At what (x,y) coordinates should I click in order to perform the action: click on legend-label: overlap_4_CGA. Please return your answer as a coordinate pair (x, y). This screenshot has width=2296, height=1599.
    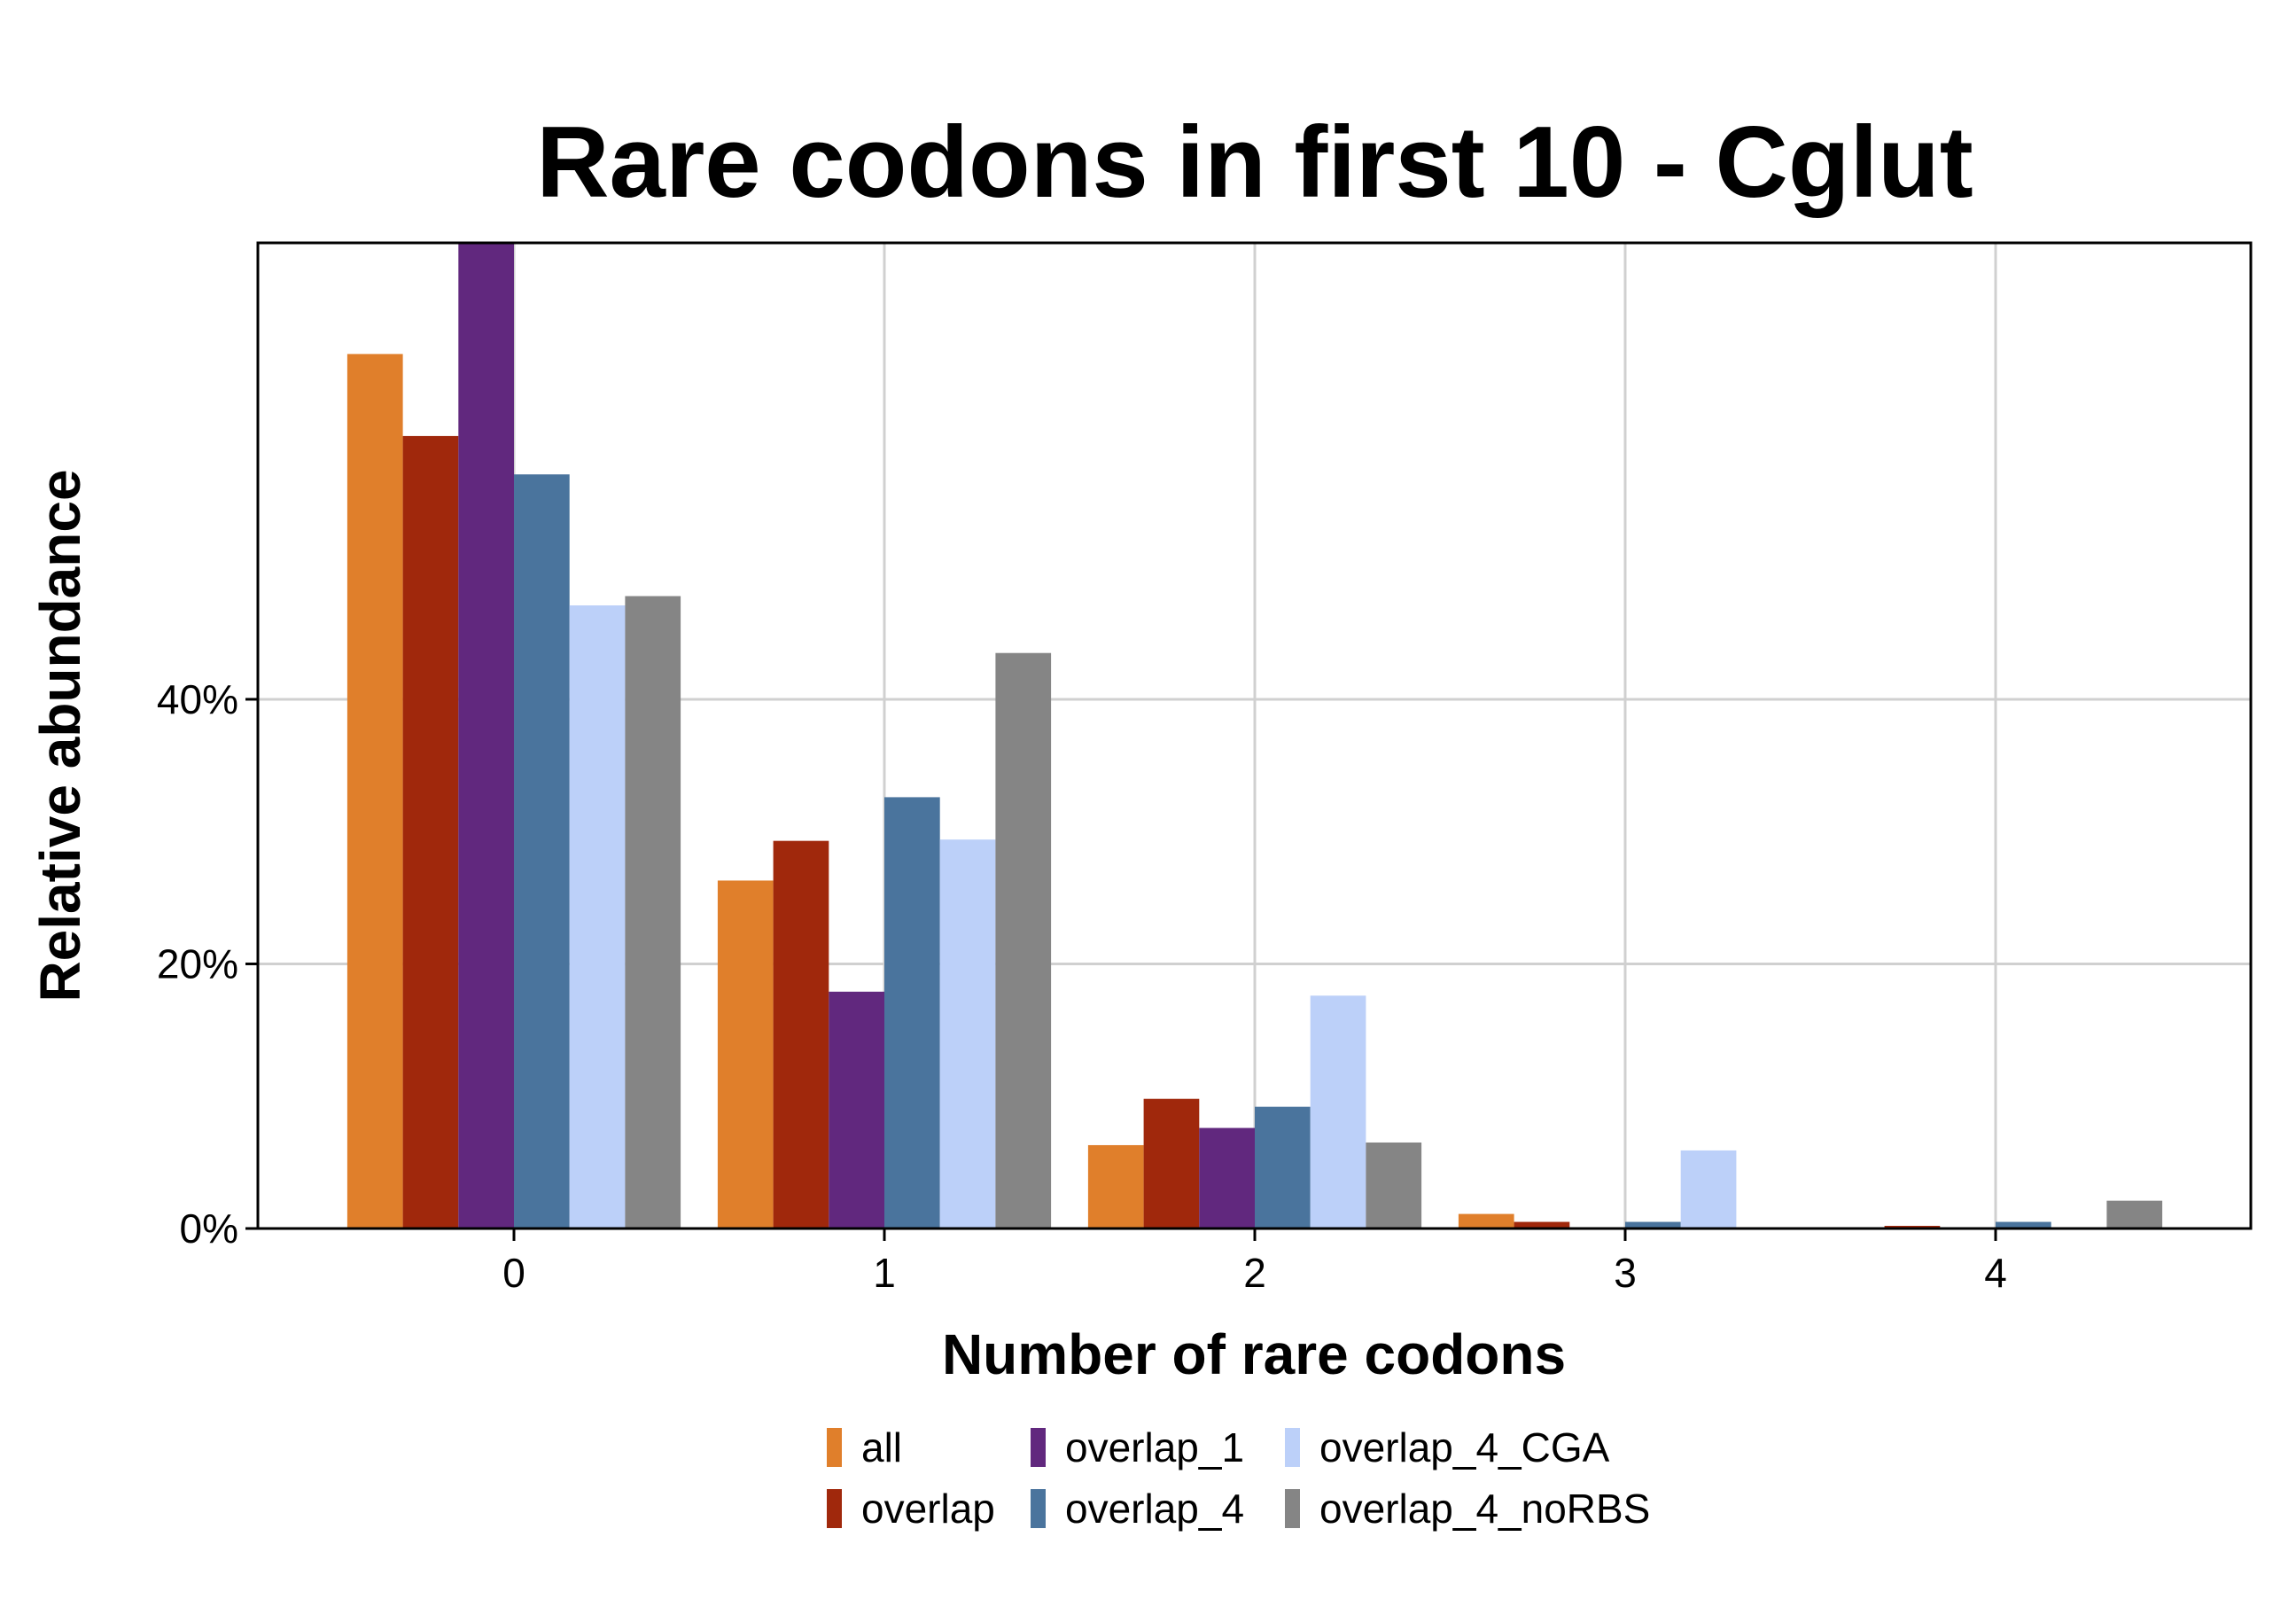
    Looking at the image, I should click on (1464, 1447).